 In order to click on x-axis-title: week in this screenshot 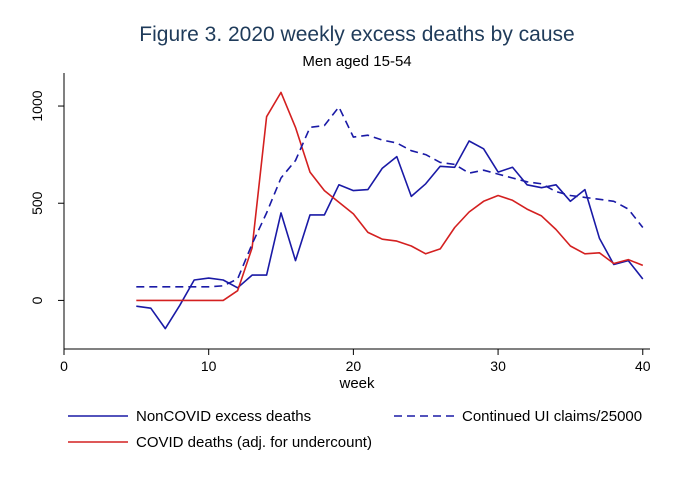, I will do `click(356, 383)`.